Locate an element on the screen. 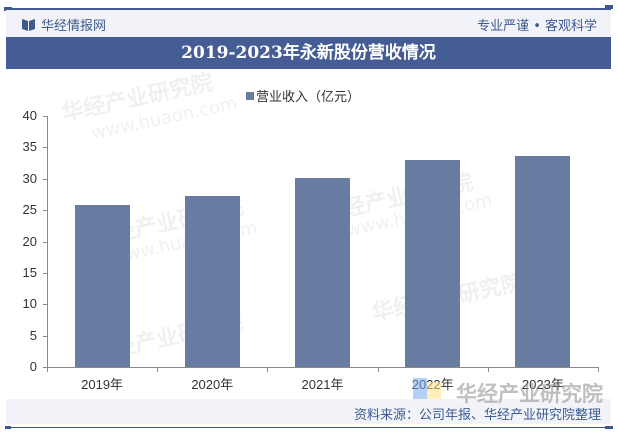 The image size is (617, 437). bar-2023年 is located at coordinates (543, 261).